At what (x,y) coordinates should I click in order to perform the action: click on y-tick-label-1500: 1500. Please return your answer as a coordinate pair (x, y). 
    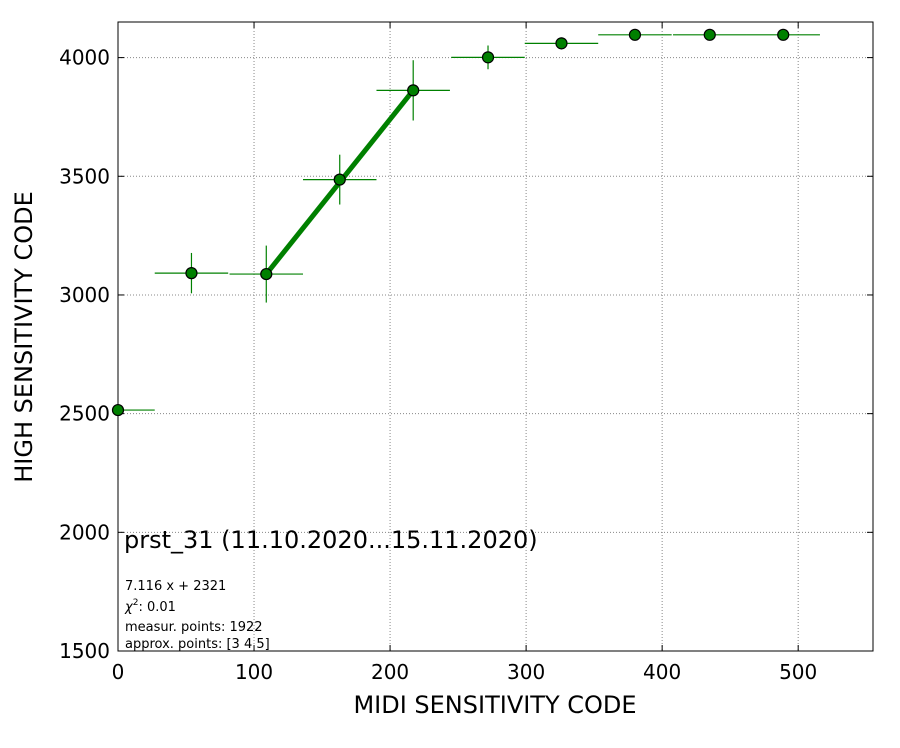
    Looking at the image, I should click on (84, 651).